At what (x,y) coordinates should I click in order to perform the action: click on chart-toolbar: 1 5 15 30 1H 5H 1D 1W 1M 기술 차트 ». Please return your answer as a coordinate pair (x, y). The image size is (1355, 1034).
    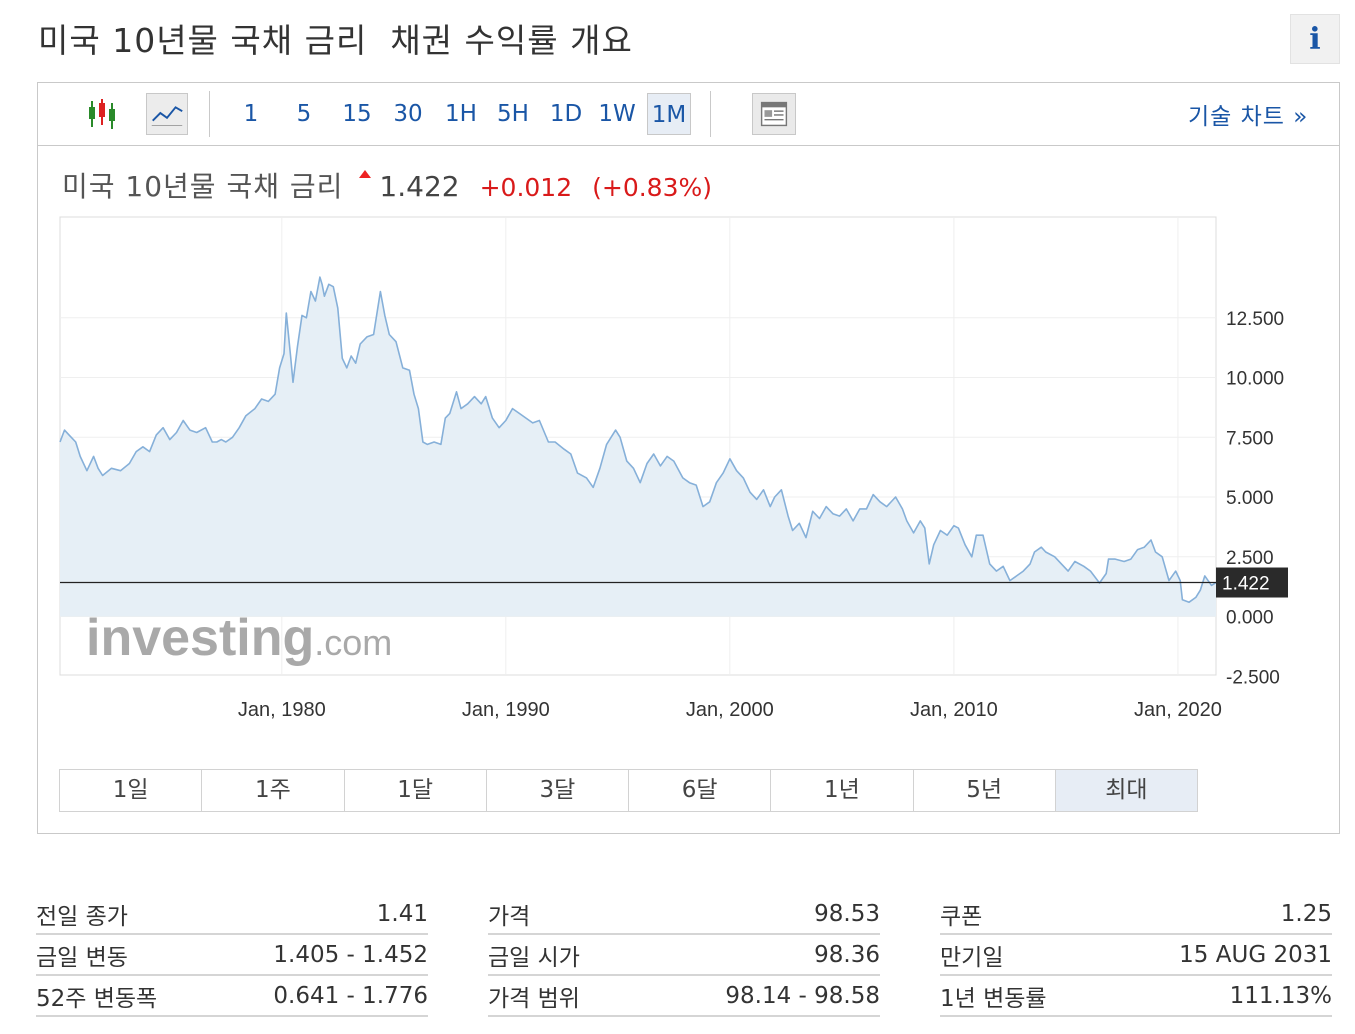
    Looking at the image, I should click on (688, 114).